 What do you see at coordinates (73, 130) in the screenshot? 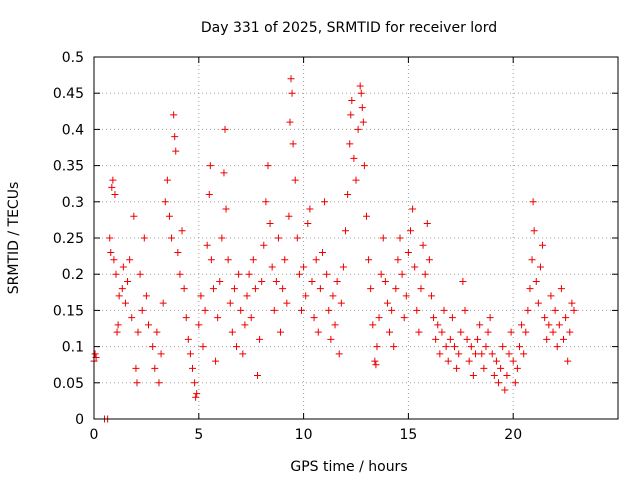
I see `y-tick-label: 0.4` at bounding box center [73, 130].